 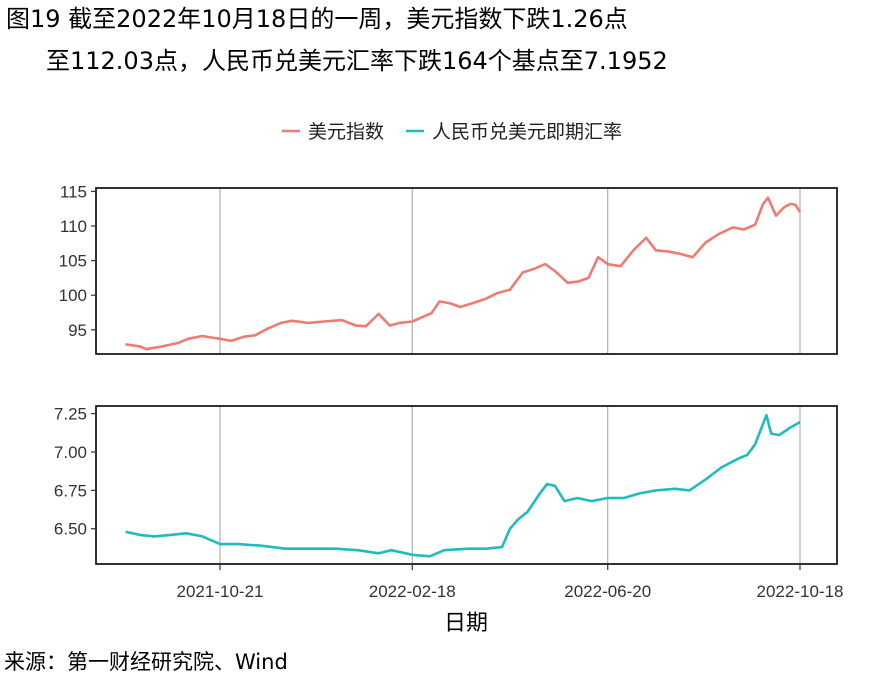 What do you see at coordinates (317, 19) in the screenshot?
I see `chart-title-line1: 图19 截至2022年10月18日的一周，美元指数下跌1.26点` at bounding box center [317, 19].